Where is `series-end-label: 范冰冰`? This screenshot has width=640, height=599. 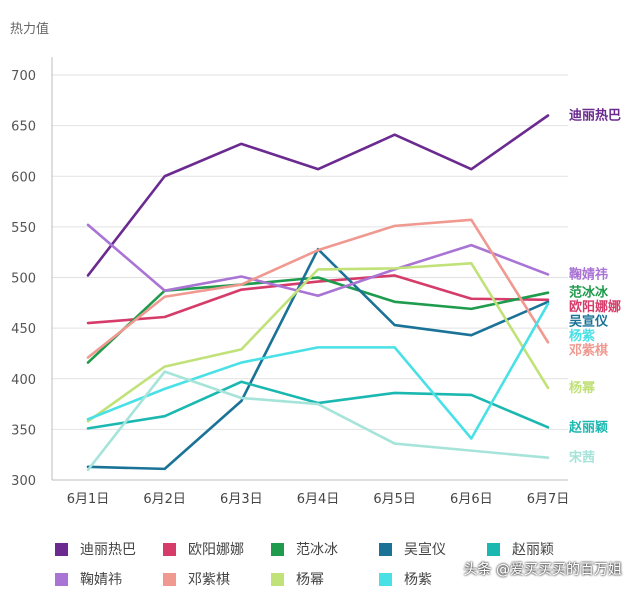
series-end-label: 范冰冰 is located at coordinates (589, 293).